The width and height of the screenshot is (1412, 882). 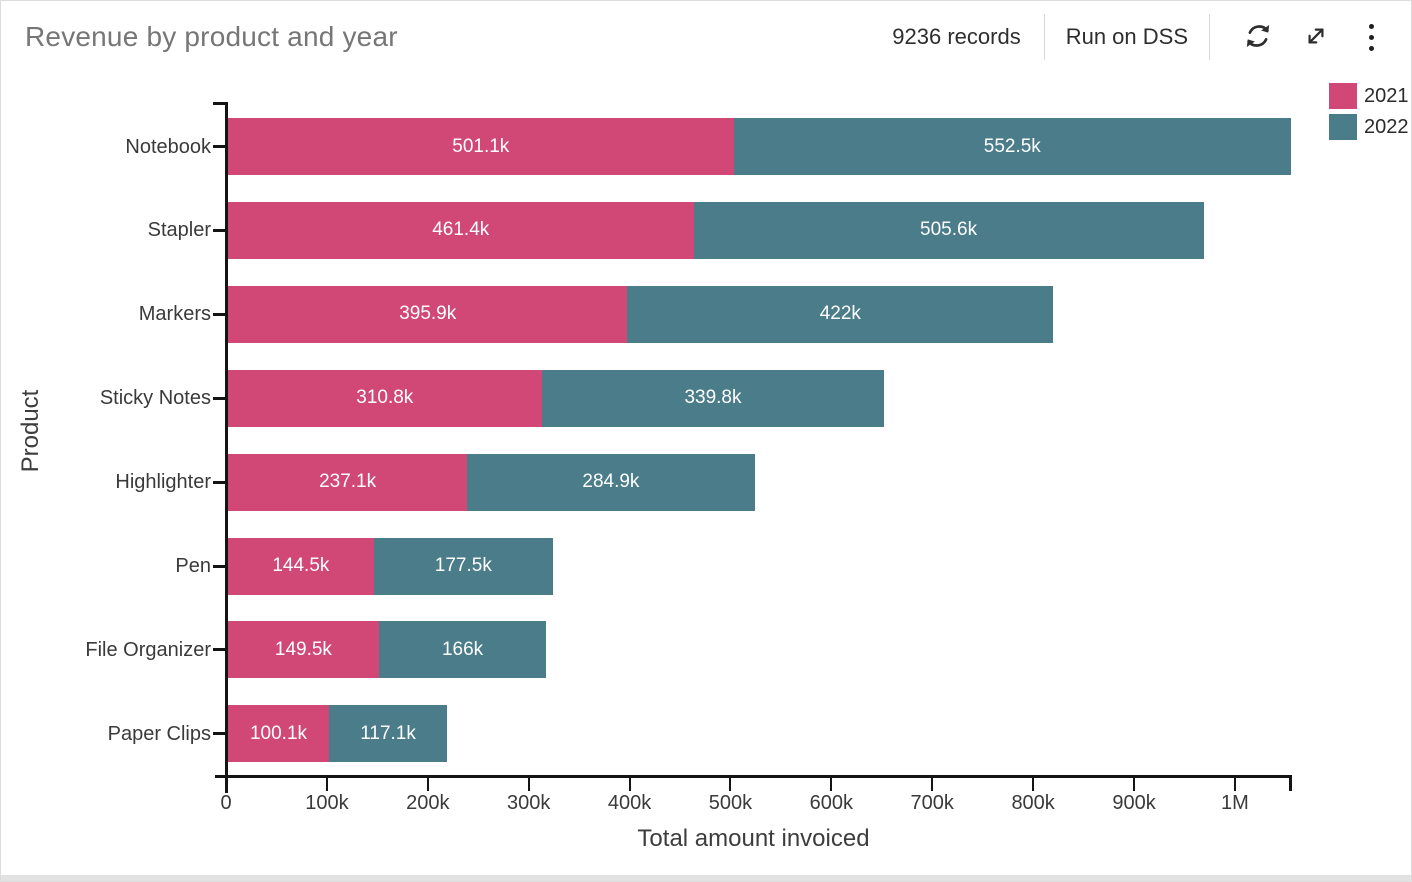 I want to click on x-tick-label-600k: 600k, so click(x=831, y=803).